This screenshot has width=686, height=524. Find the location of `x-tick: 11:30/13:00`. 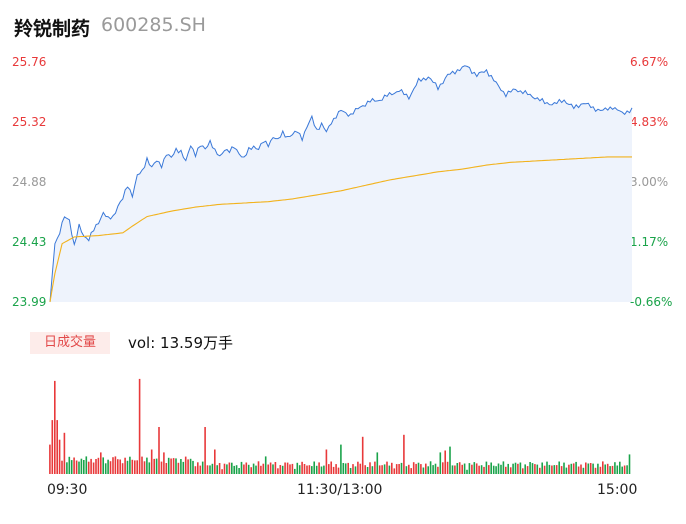

x-tick: 11:30/13:00 is located at coordinates (340, 490).